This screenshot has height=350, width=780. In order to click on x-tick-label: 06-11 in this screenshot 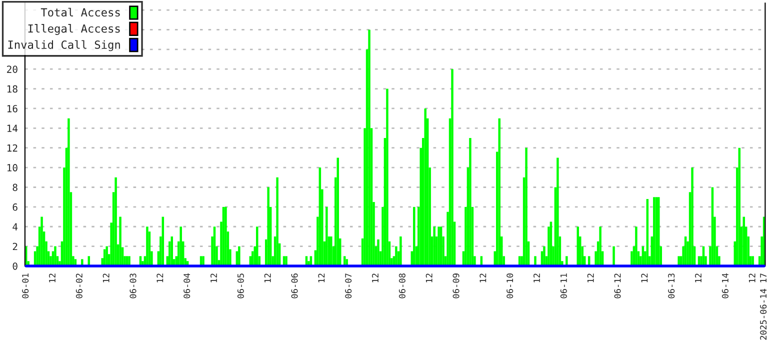, I will do `click(563, 286)`.